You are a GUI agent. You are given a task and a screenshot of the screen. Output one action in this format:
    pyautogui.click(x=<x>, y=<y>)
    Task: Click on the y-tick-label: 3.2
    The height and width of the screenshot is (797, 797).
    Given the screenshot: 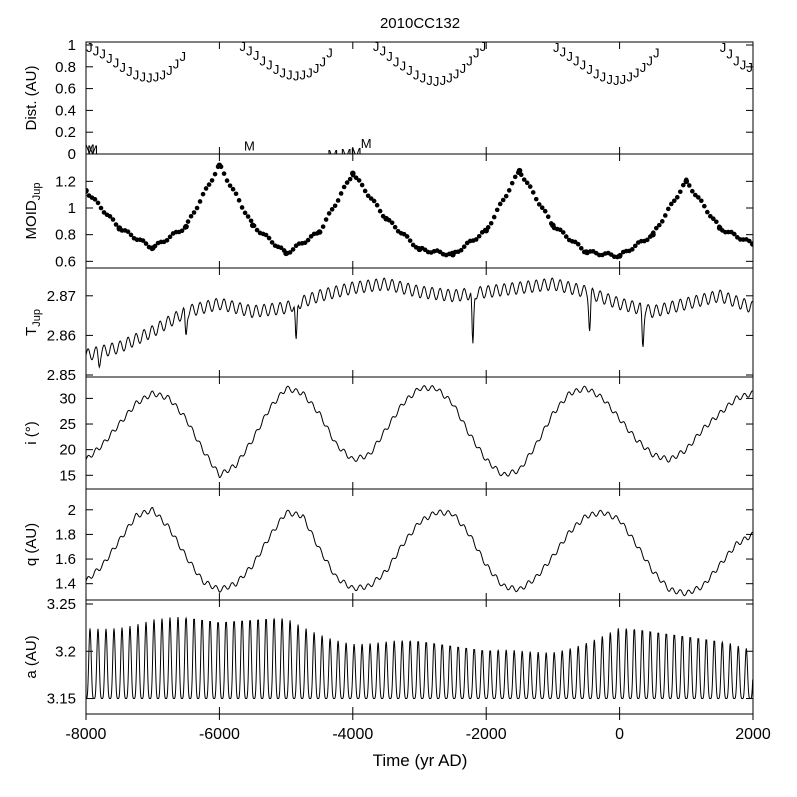 What is the action you would take?
    pyautogui.click(x=65, y=651)
    